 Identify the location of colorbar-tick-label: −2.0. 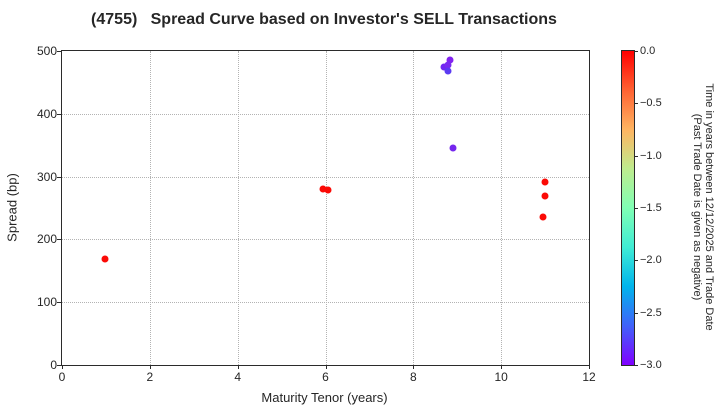
(651, 260).